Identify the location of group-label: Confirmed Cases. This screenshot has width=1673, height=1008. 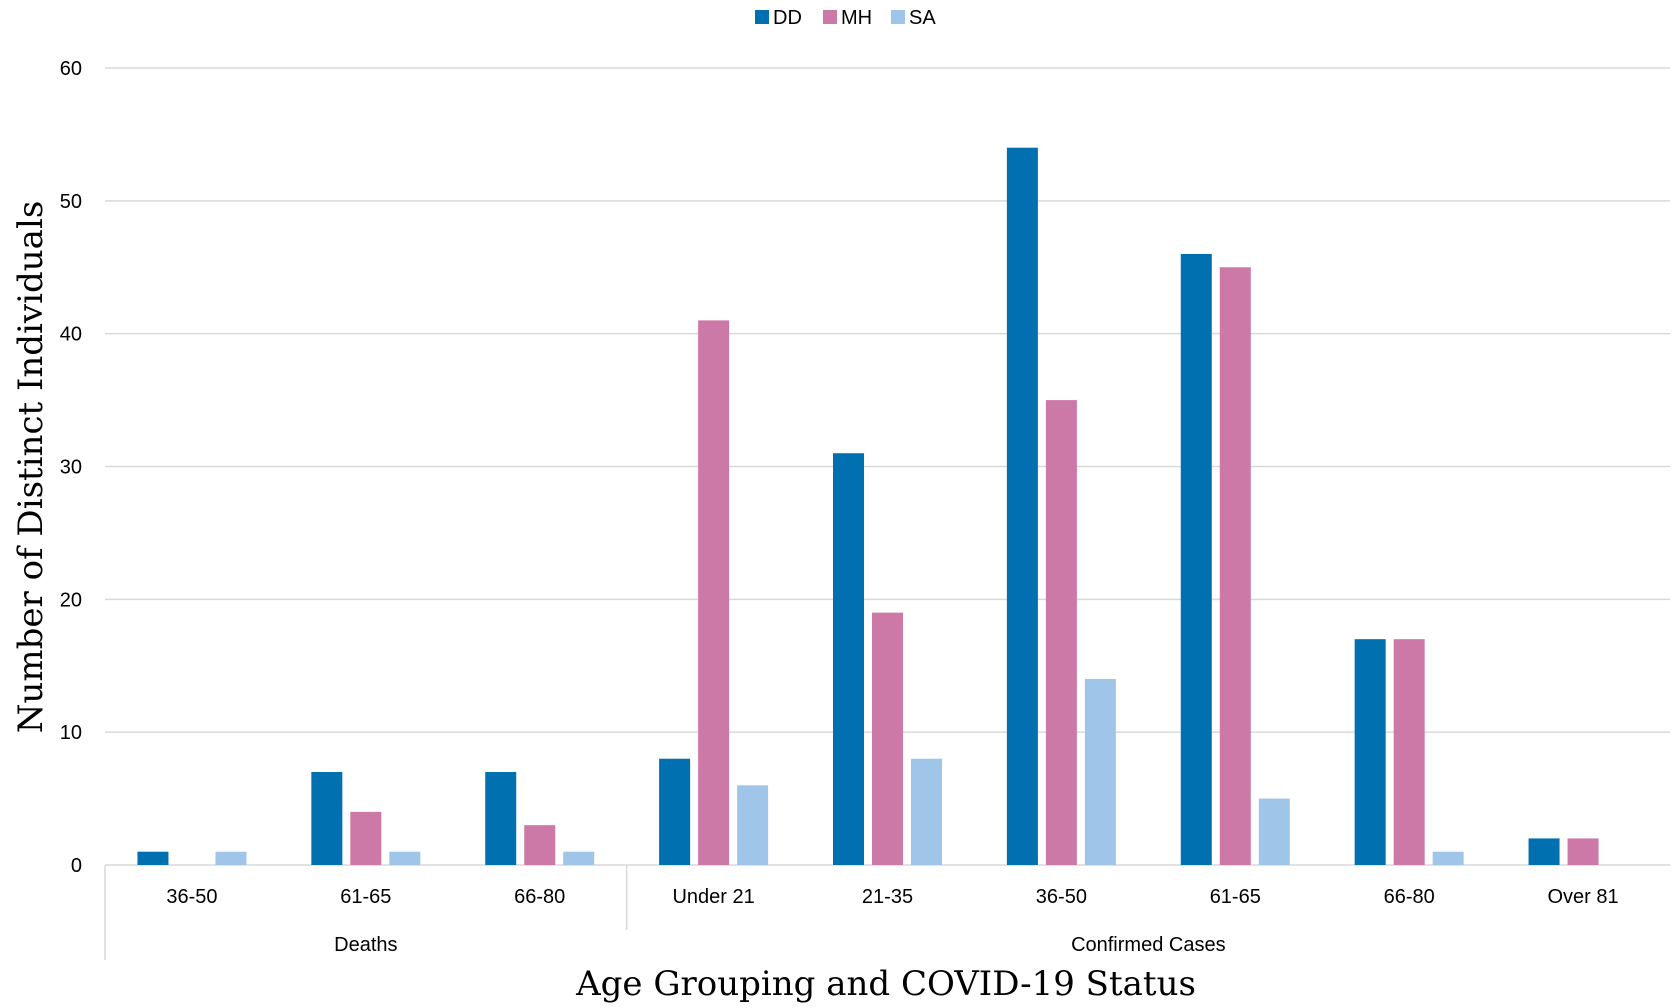
(1148, 945).